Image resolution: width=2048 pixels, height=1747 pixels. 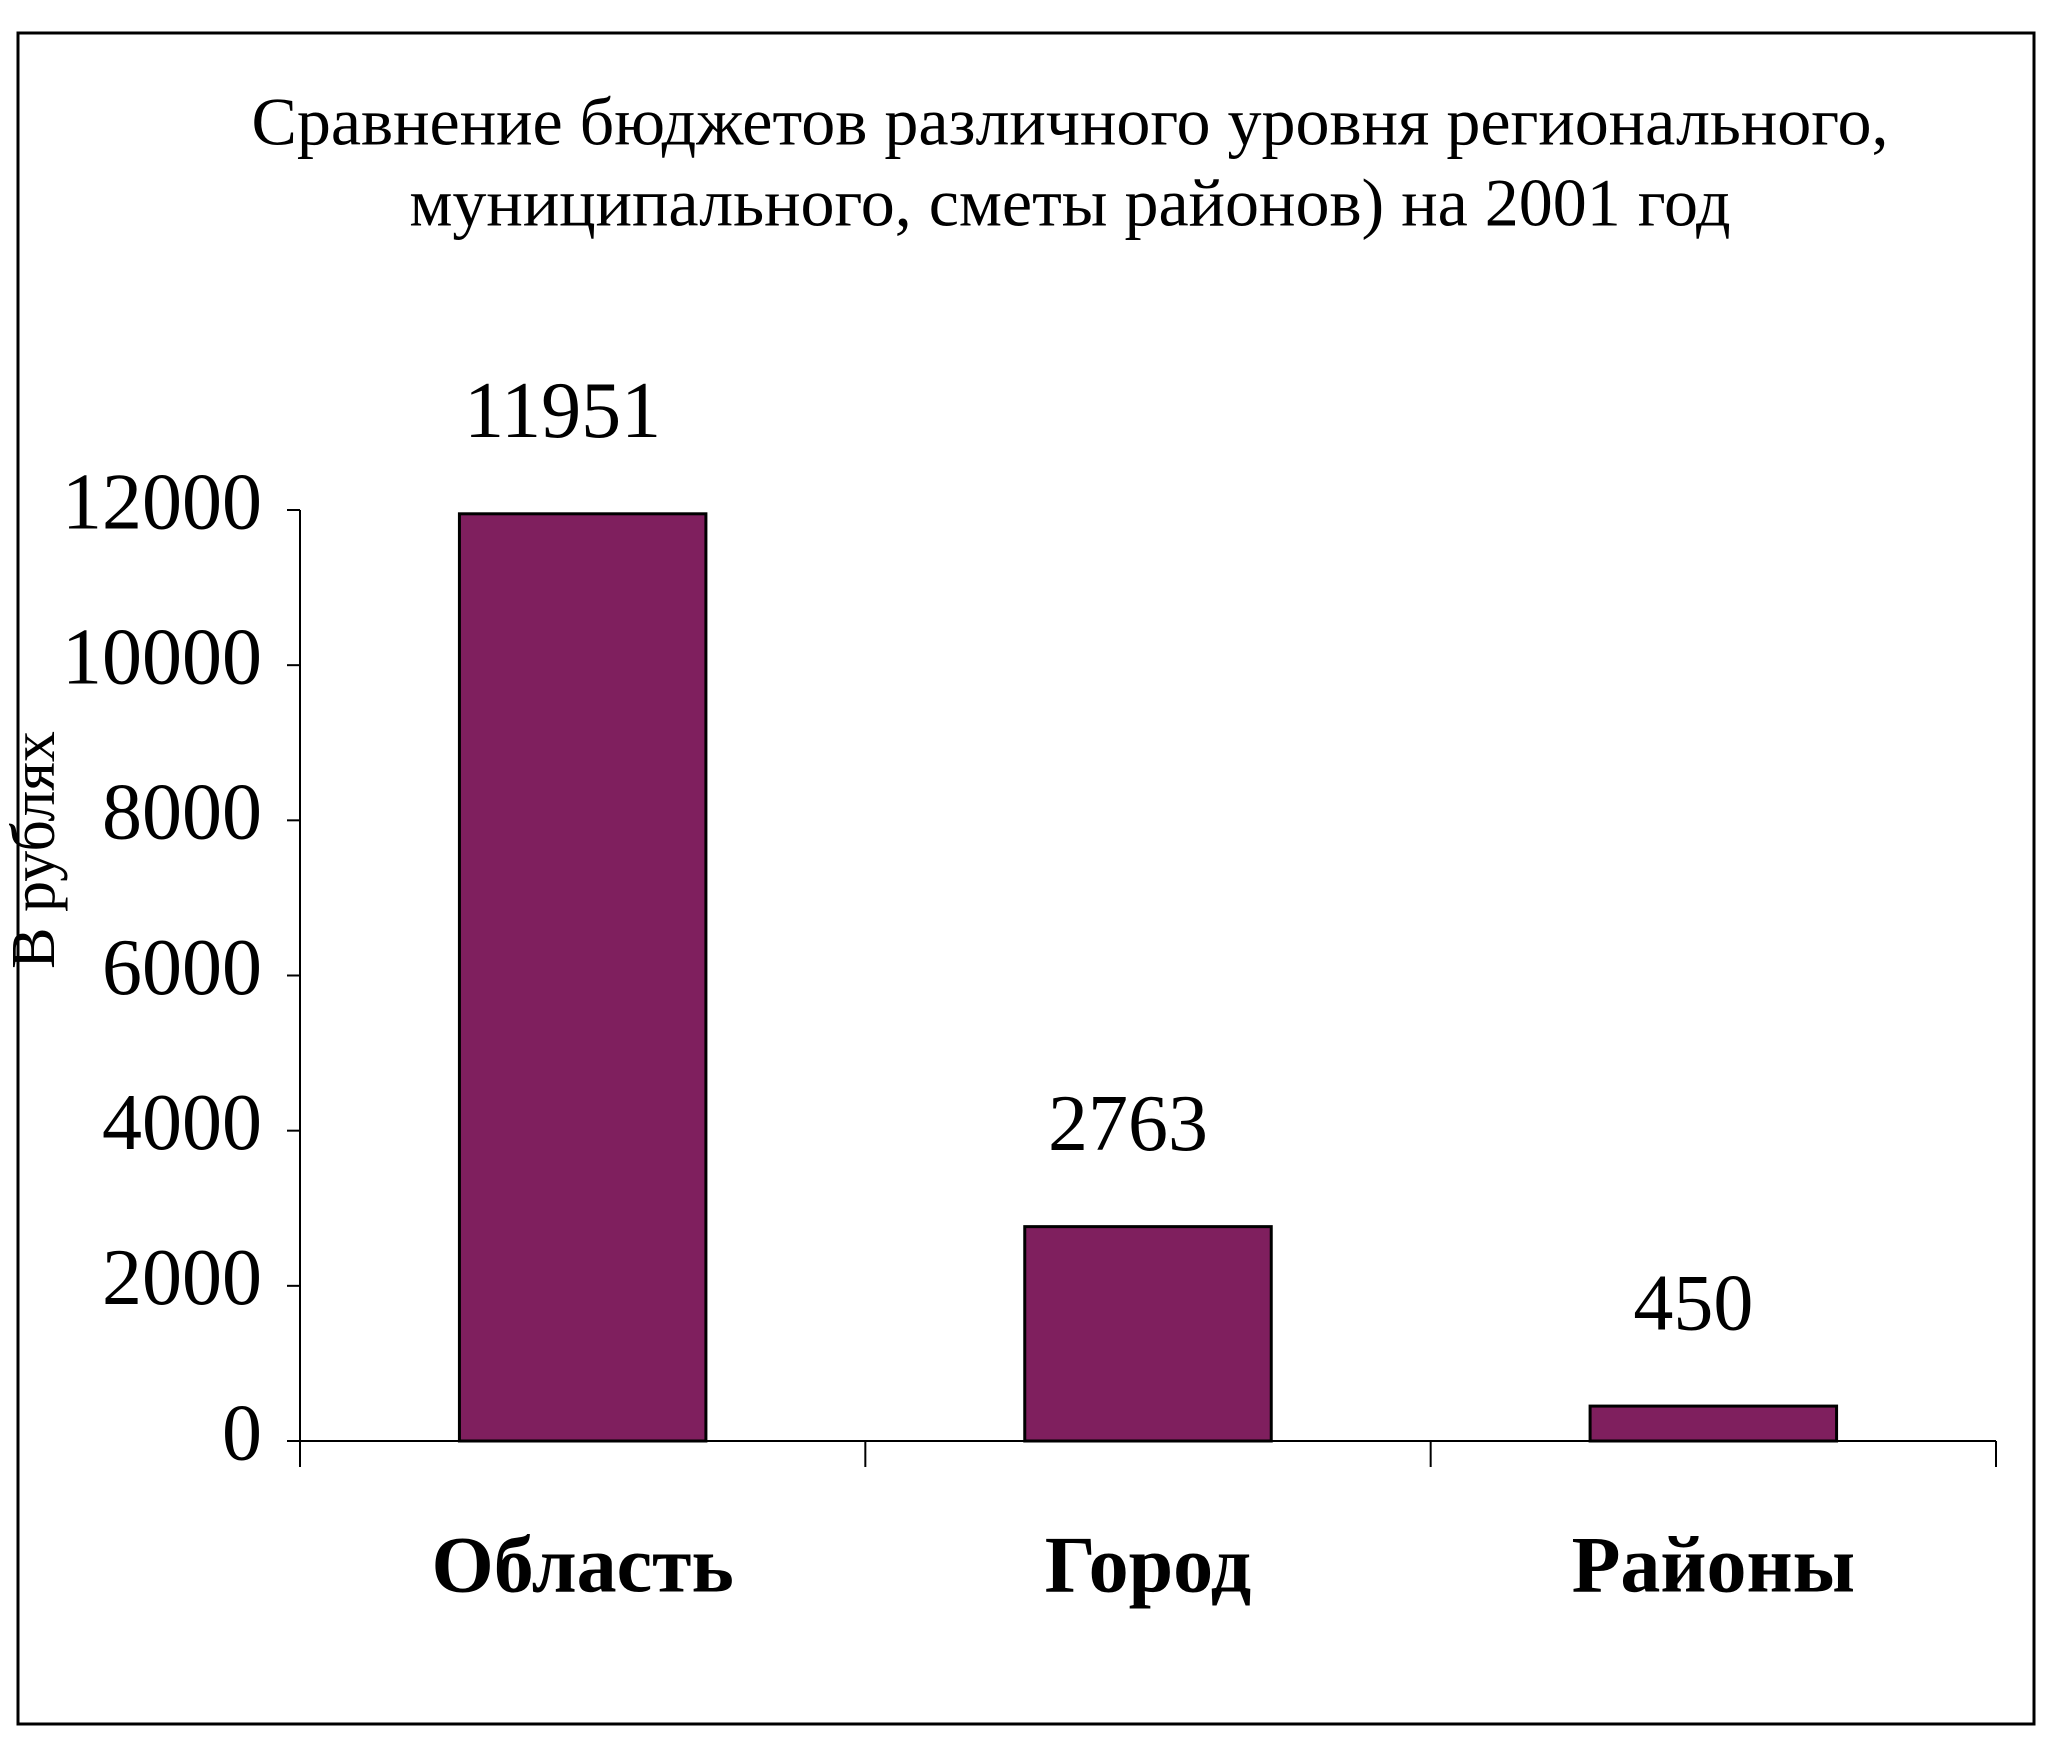 What do you see at coordinates (182, 1278) in the screenshot?
I see `y-tick-label: 2000` at bounding box center [182, 1278].